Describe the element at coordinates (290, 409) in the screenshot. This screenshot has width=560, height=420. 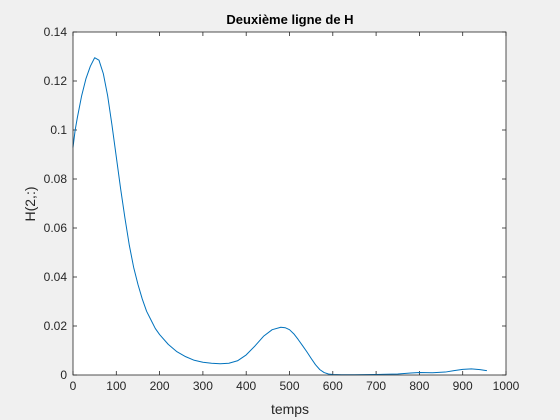
I see `x-axis-label: temps` at that location.